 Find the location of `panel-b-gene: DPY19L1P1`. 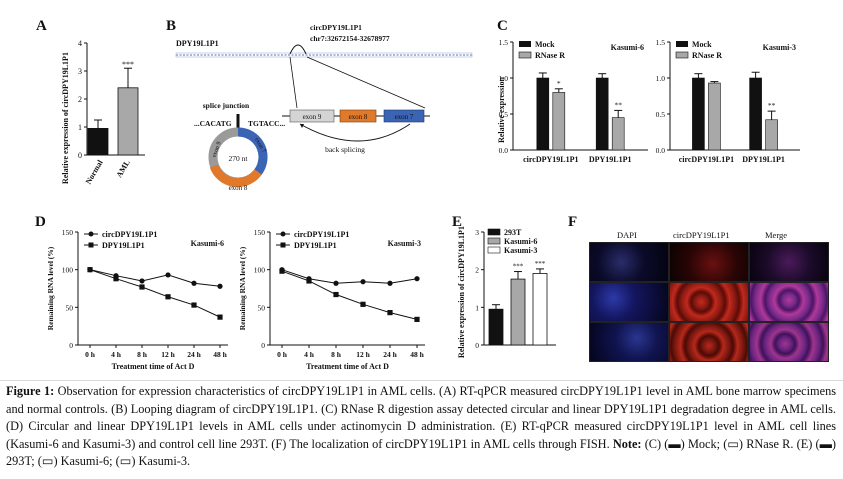

panel-b-gene: DPY19L1P1 is located at coordinates (197, 43).